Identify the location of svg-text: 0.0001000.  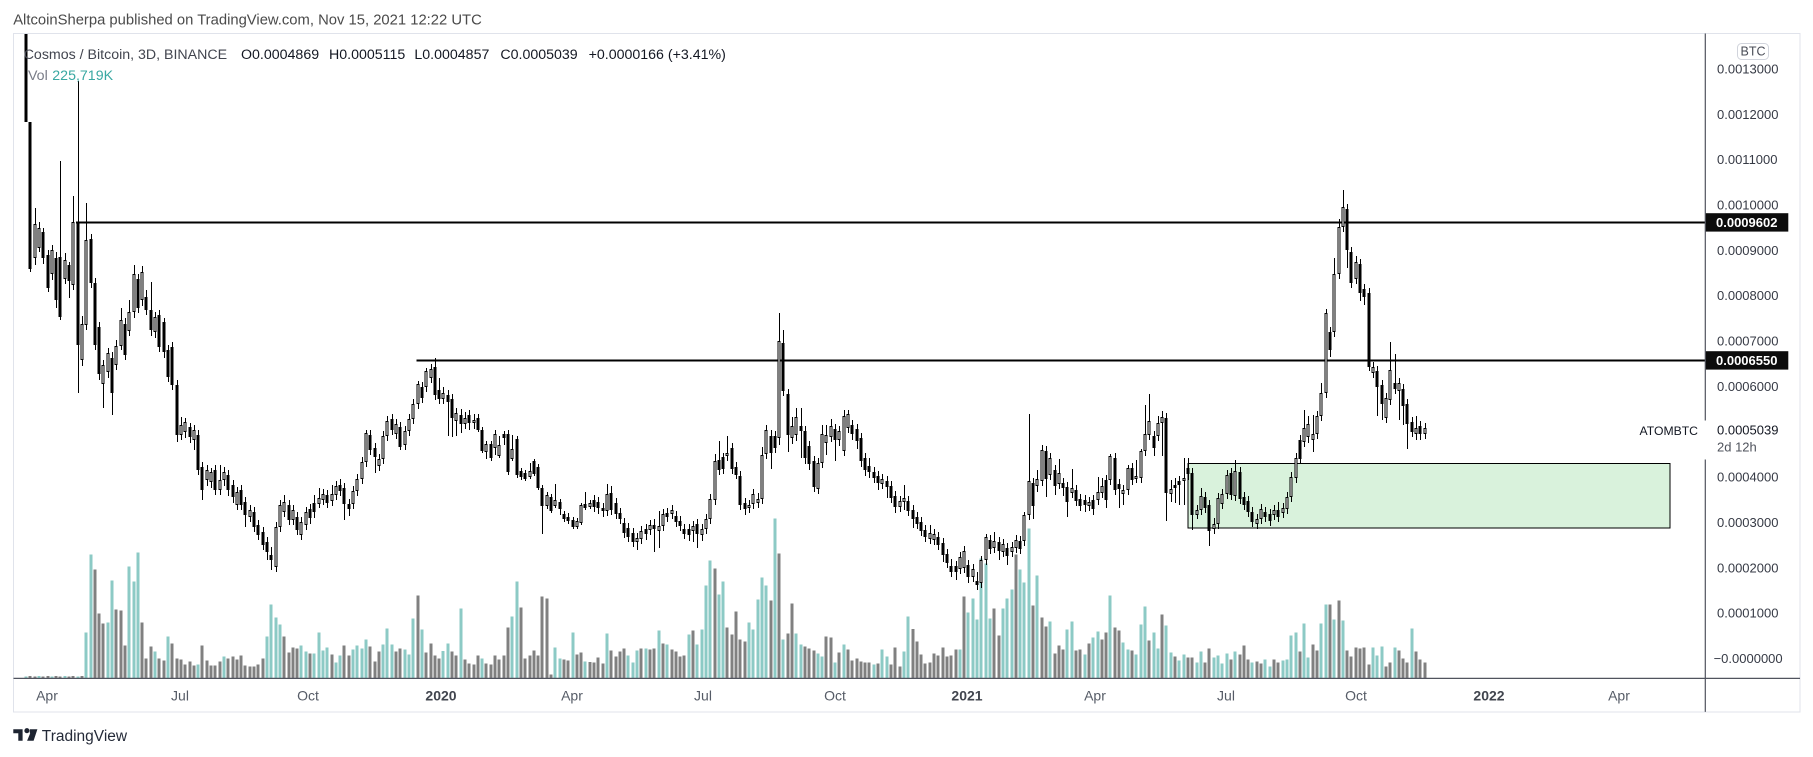
(1747, 613).